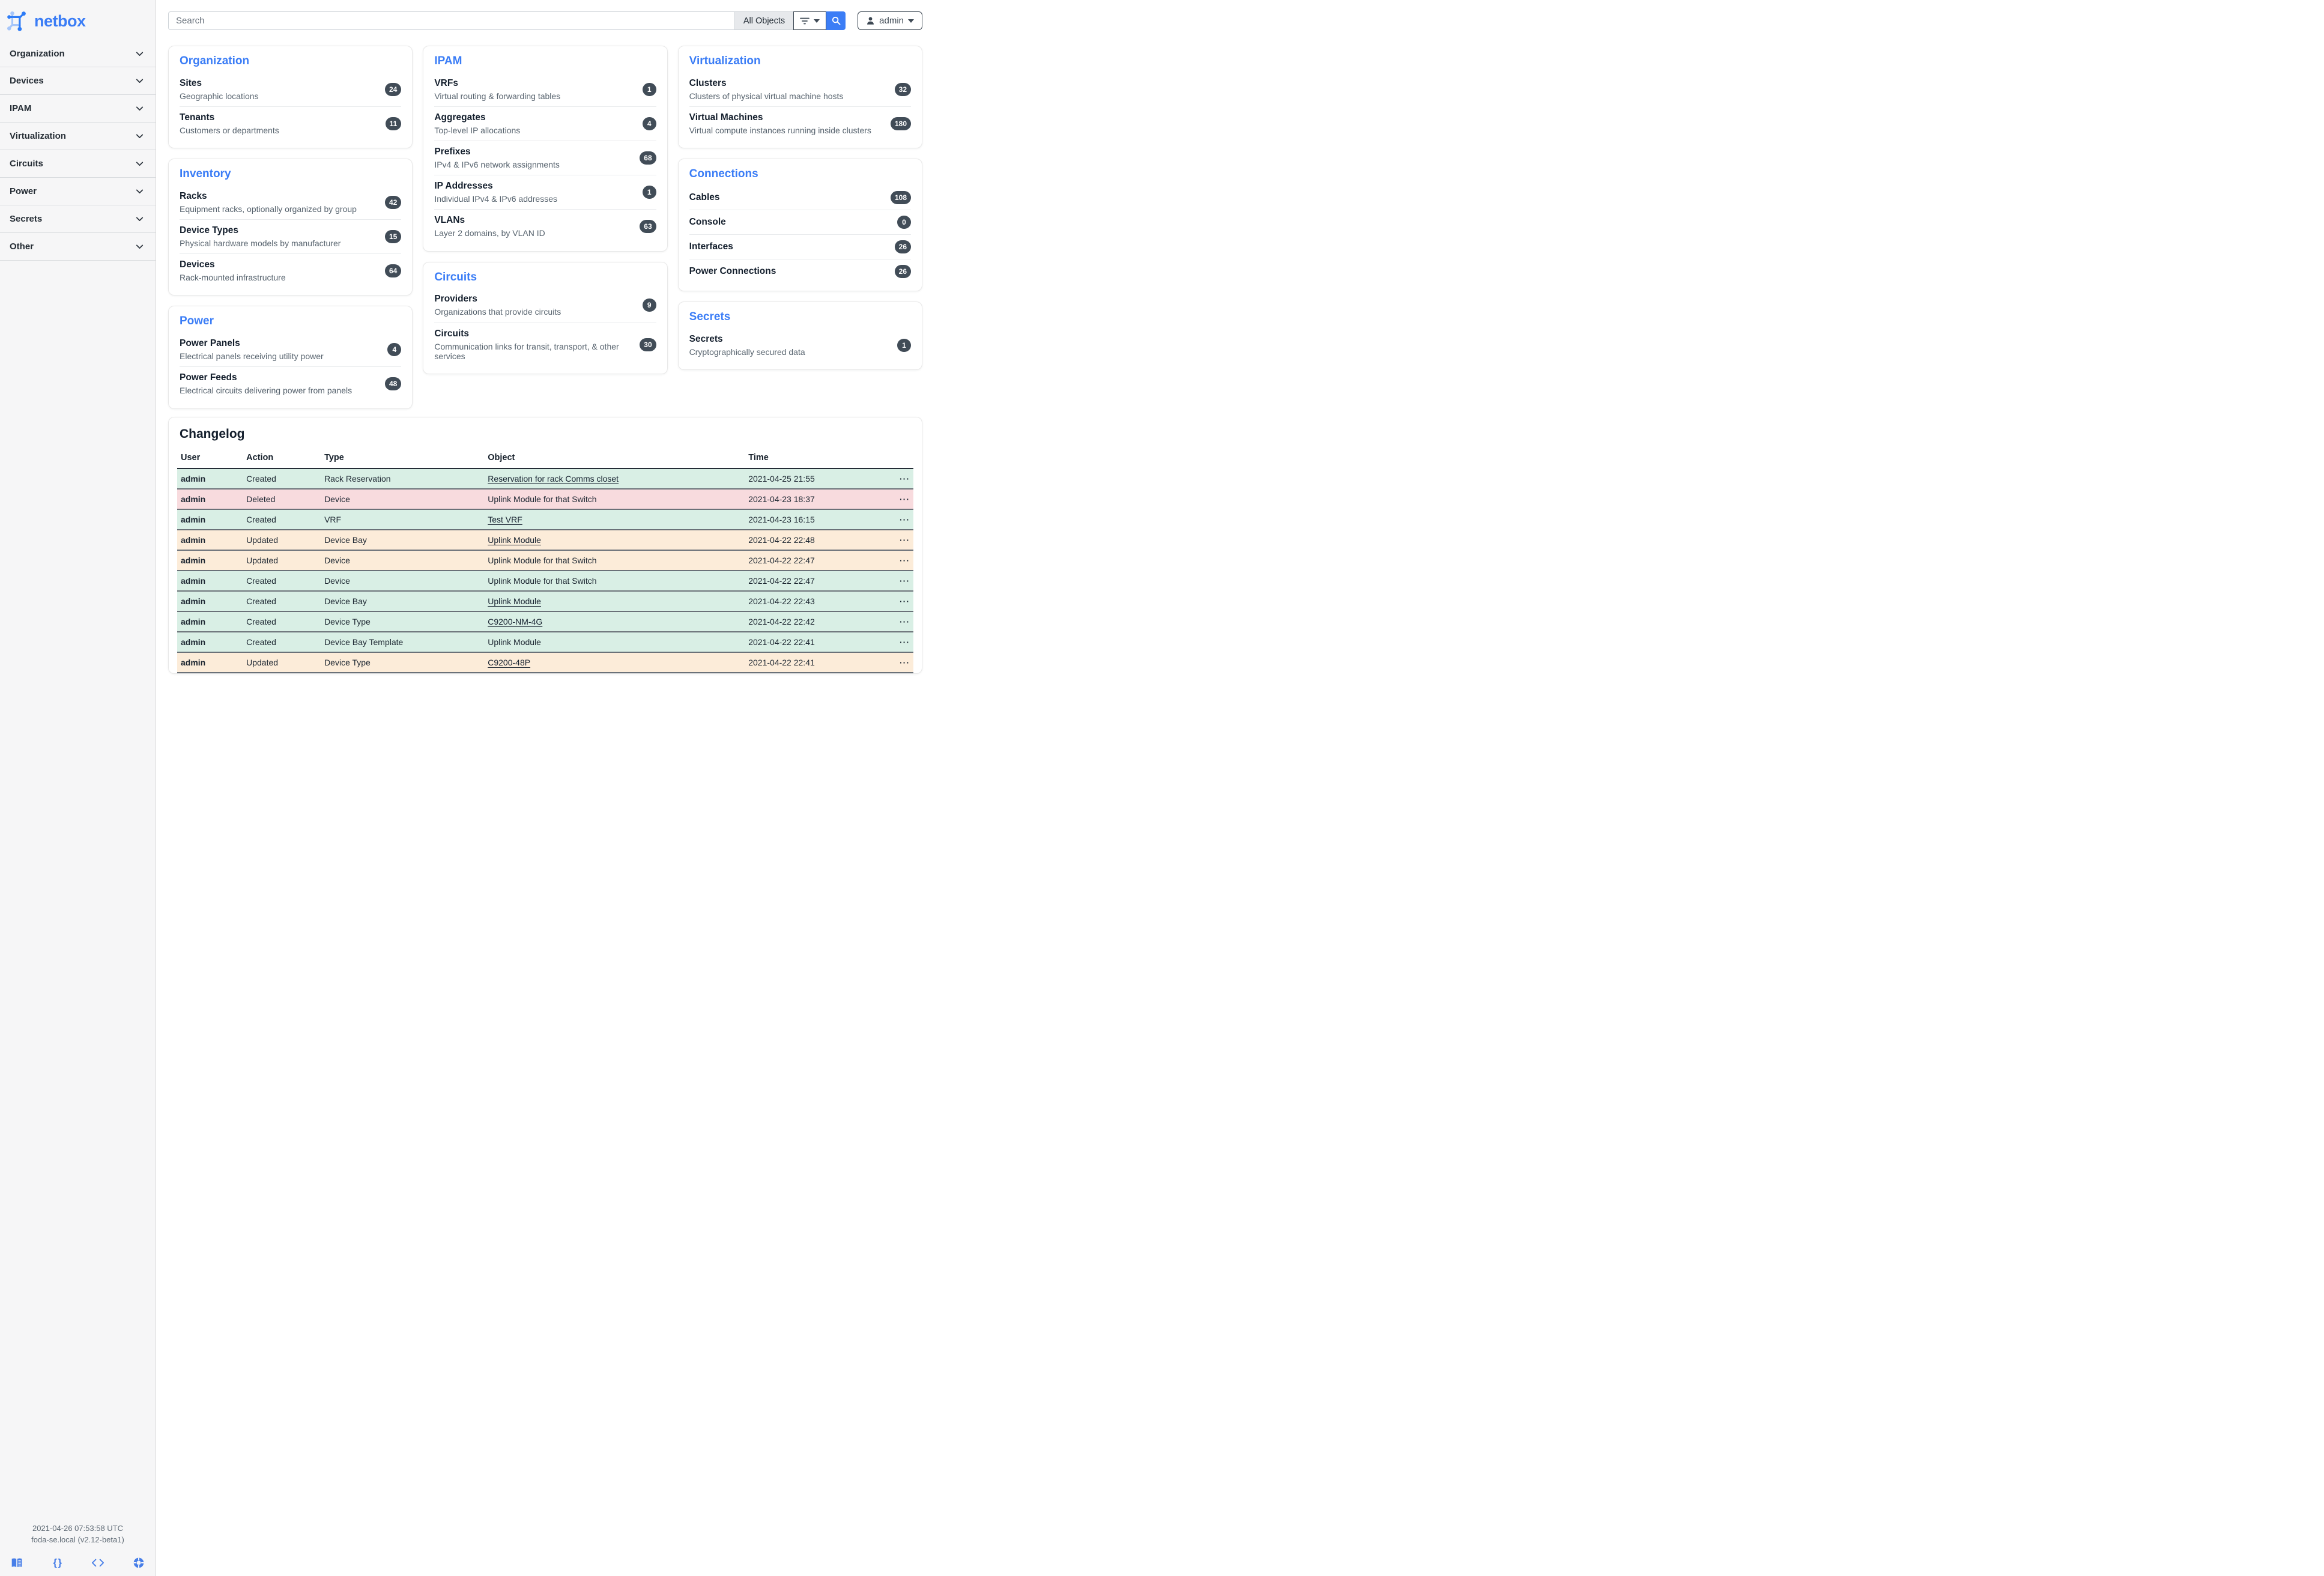 The width and height of the screenshot is (2324, 1576). I want to click on cell-type: Device Bay, so click(345, 540).